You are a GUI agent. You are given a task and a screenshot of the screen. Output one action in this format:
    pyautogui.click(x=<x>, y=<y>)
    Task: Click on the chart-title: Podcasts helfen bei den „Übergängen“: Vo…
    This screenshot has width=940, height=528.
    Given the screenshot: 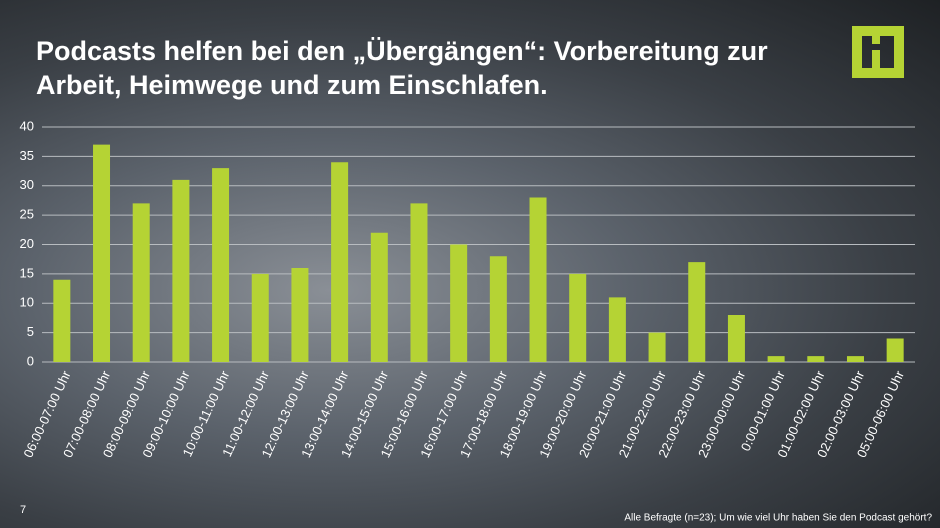 What is the action you would take?
    pyautogui.click(x=402, y=68)
    